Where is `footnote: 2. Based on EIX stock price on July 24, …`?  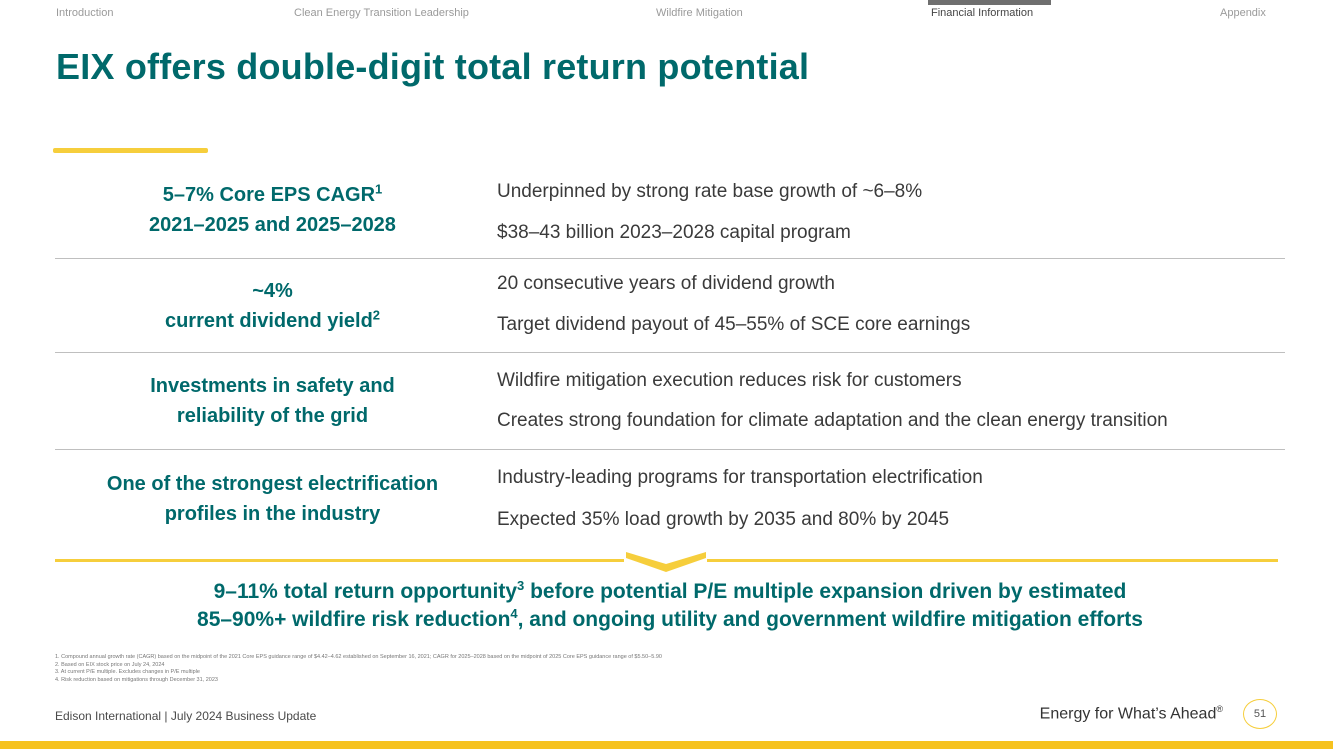
footnote: 2. Based on EIX stock price on July 24, … is located at coordinates (110, 664).